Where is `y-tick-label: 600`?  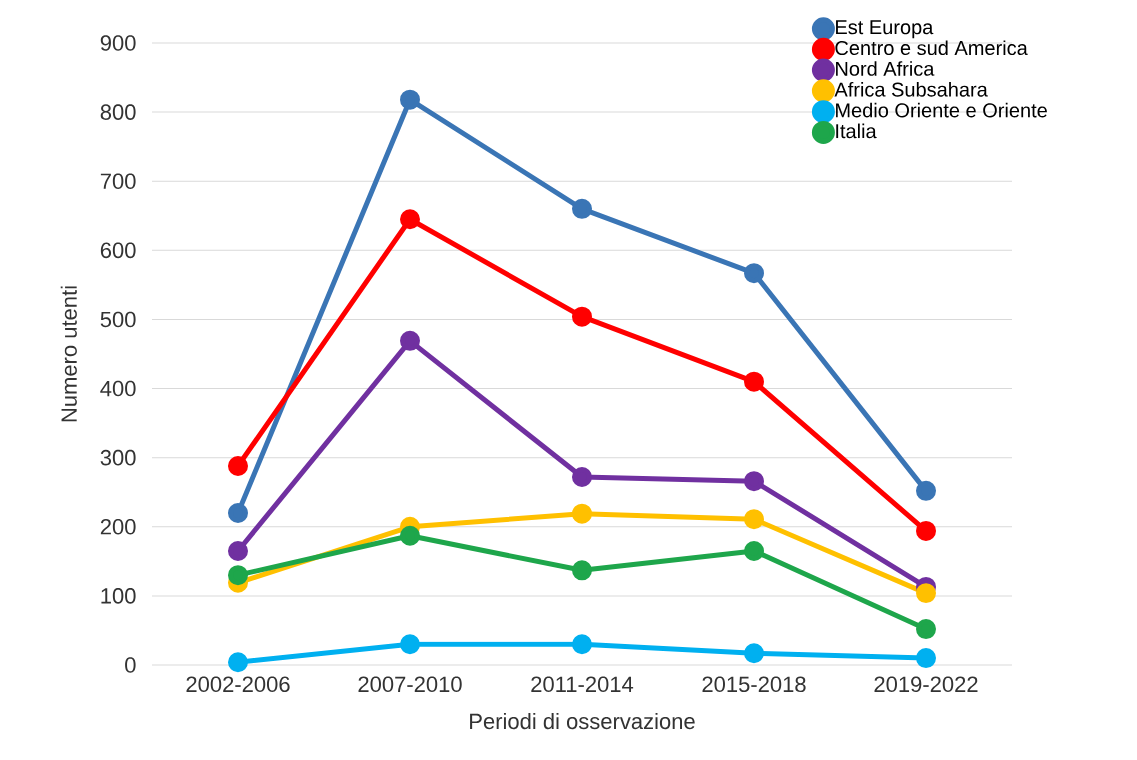
y-tick-label: 600 is located at coordinates (118, 250).